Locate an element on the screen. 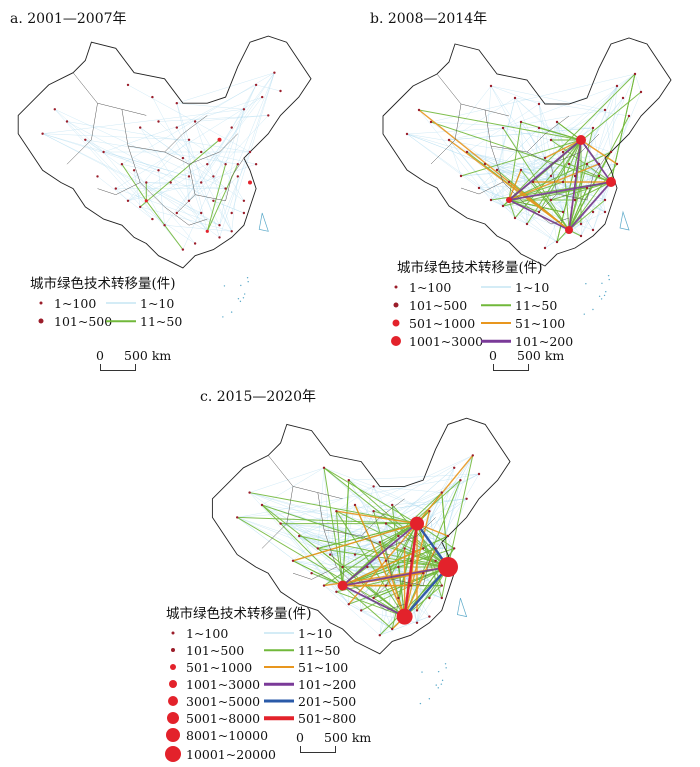 The width and height of the screenshot is (700, 767). legend-point-label: 8001~10000 is located at coordinates (227, 735).